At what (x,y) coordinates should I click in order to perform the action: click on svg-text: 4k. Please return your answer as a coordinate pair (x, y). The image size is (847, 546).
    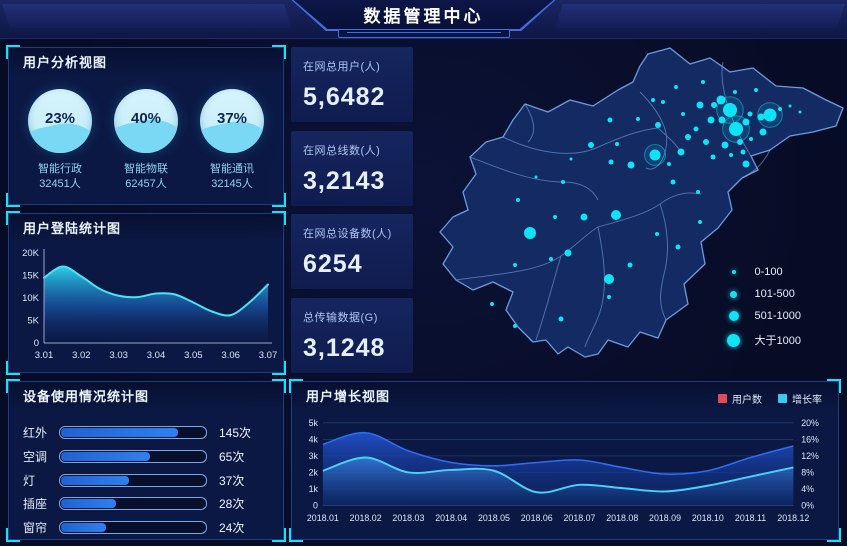
    Looking at the image, I should click on (314, 439).